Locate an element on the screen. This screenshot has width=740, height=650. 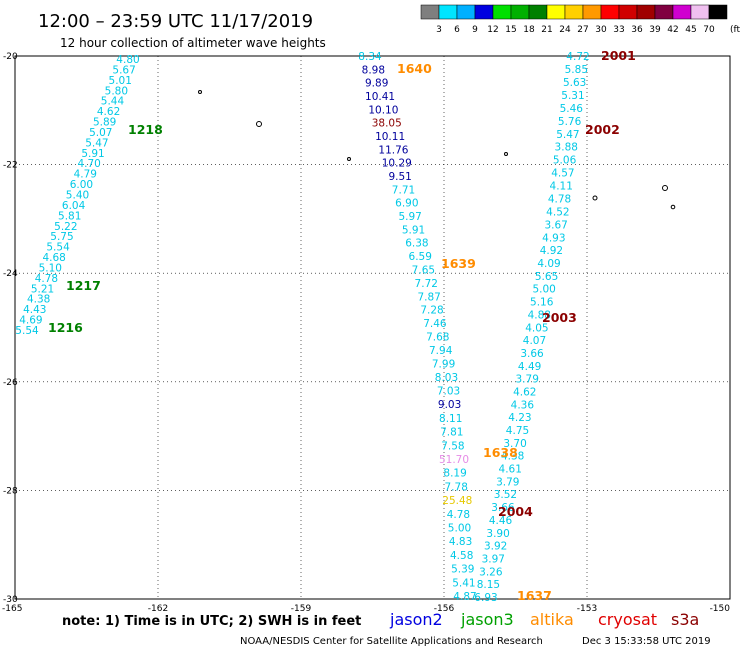
wave-height-value: 5.41 is located at coordinates (463, 583).